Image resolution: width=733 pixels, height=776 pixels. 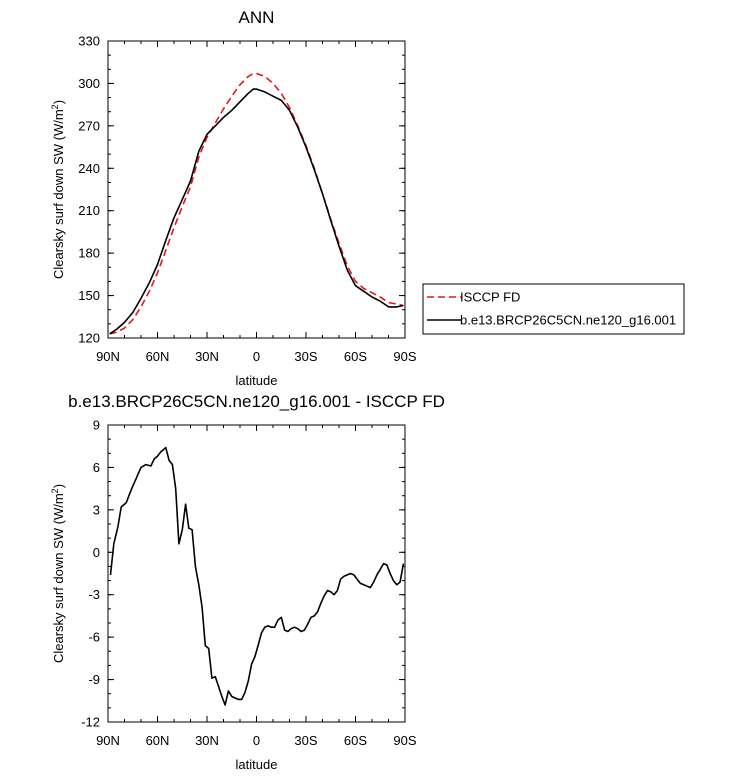 I want to click on legend-box, so click(x=553, y=309).